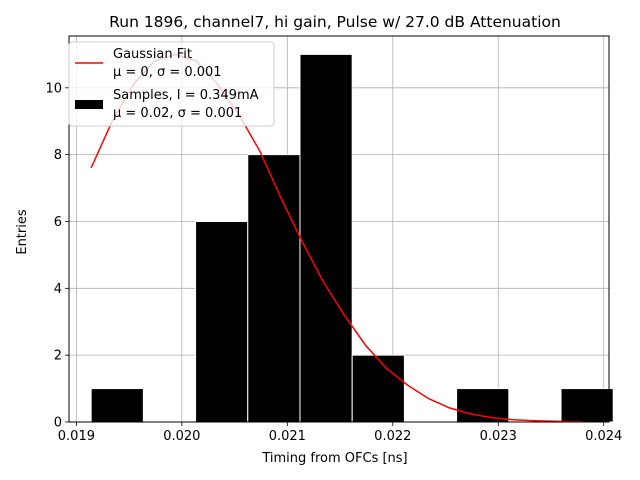  I want to click on x-tick-label: 0.021, so click(287, 436).